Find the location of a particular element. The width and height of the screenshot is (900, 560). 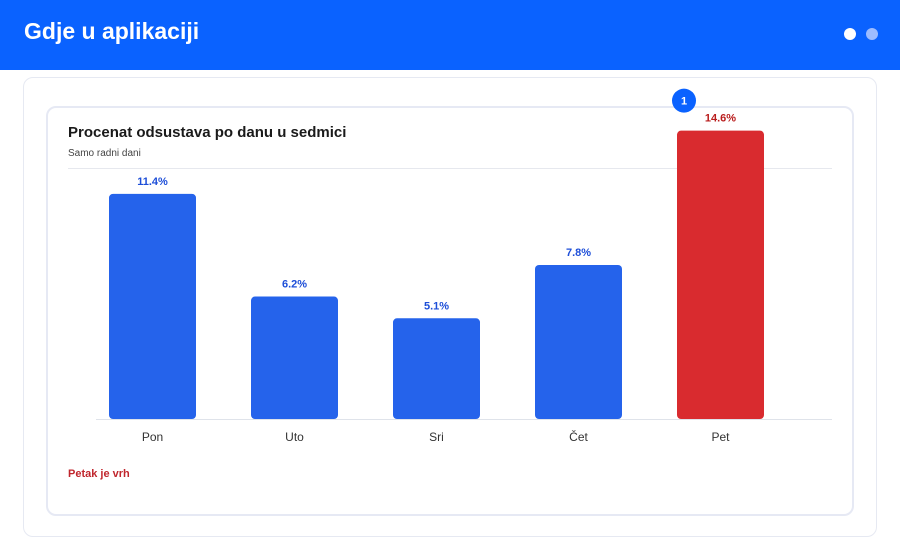

x-tick-label: Pon is located at coordinates (152, 437).